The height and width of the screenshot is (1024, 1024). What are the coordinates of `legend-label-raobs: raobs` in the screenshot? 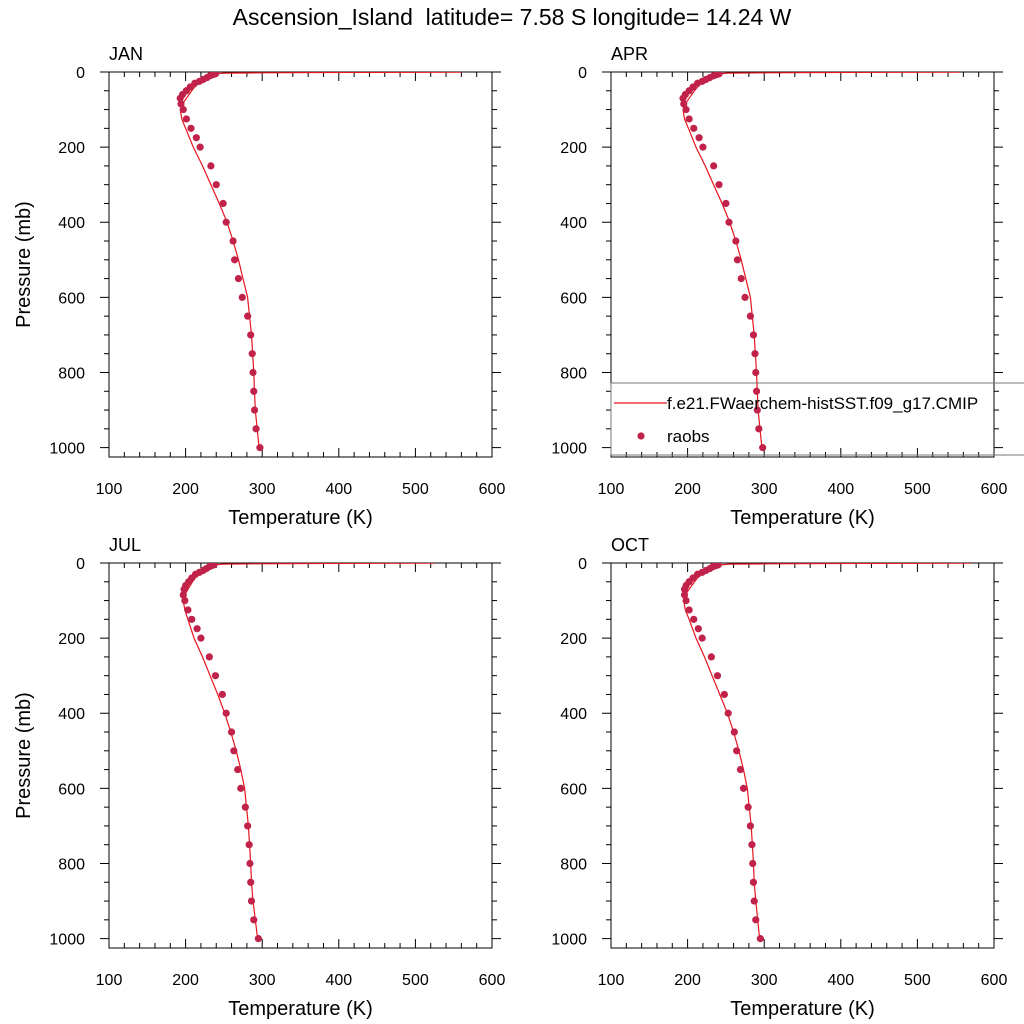 It's located at (688, 436).